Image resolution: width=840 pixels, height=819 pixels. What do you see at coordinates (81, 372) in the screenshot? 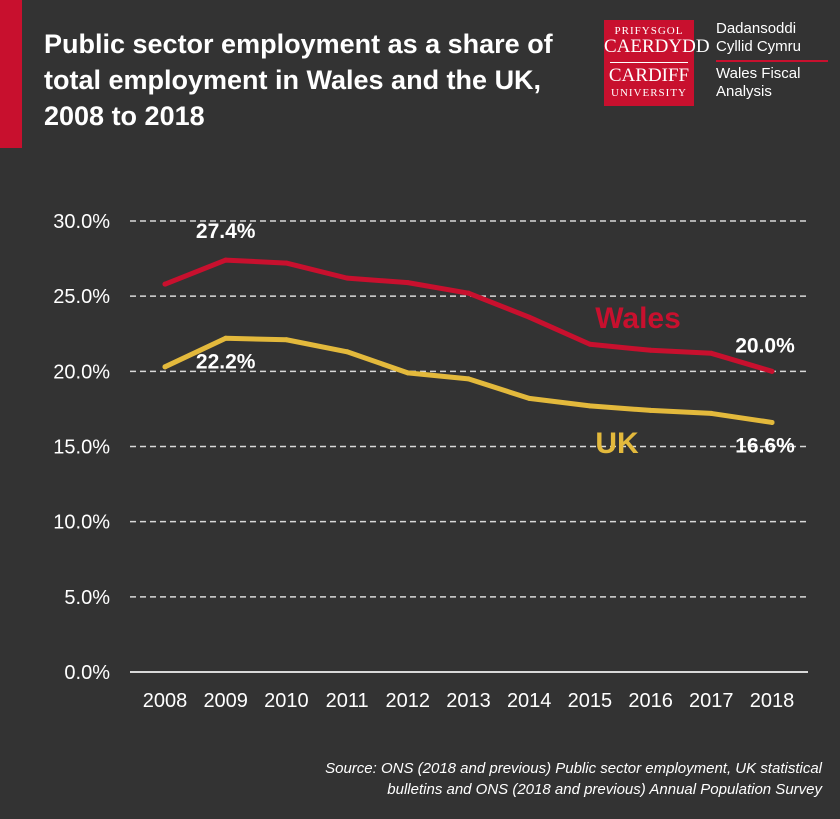
I see `y-tick-label: 20.0%` at bounding box center [81, 372].